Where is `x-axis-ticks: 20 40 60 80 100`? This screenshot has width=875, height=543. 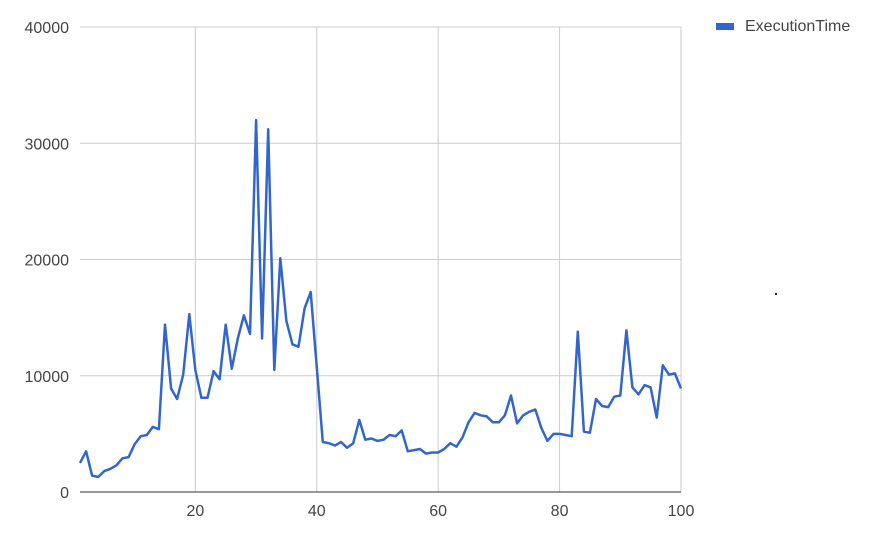
x-axis-ticks: 20 40 60 80 100 is located at coordinates (440, 511).